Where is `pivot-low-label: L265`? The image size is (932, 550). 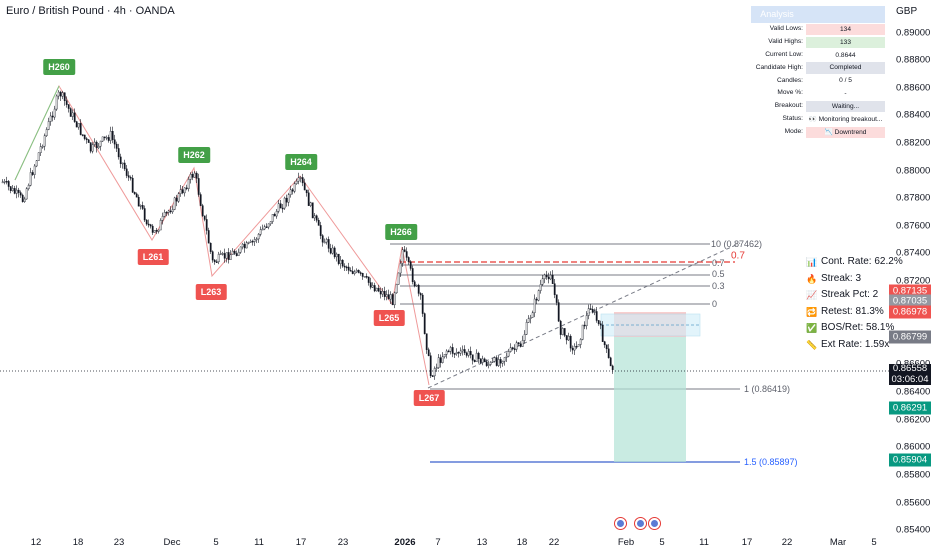 pivot-low-label: L265 is located at coordinates (389, 318).